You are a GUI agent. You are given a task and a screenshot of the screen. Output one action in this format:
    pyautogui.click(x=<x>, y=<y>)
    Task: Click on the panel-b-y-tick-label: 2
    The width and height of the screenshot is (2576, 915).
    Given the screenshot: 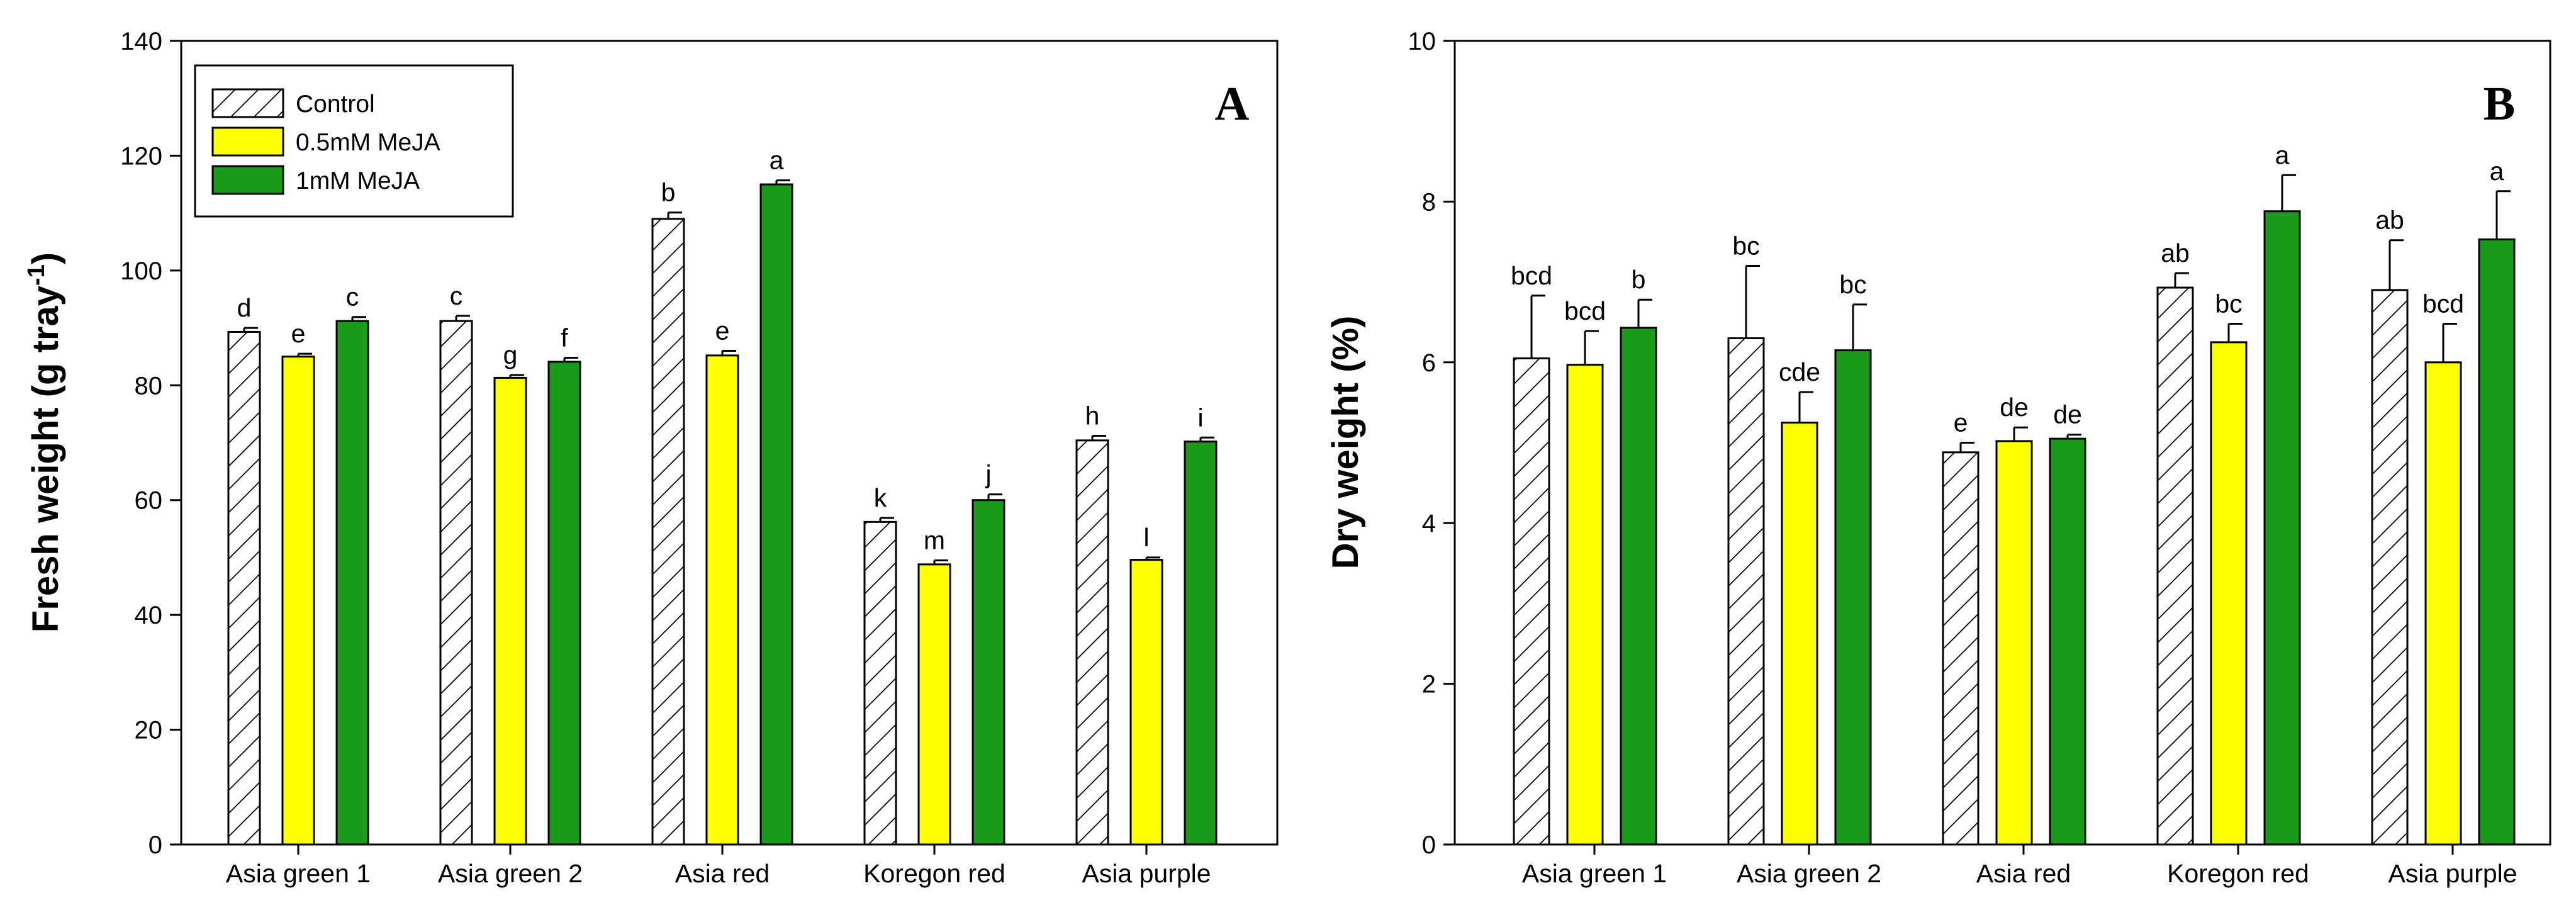 What is the action you would take?
    pyautogui.click(x=1429, y=685)
    